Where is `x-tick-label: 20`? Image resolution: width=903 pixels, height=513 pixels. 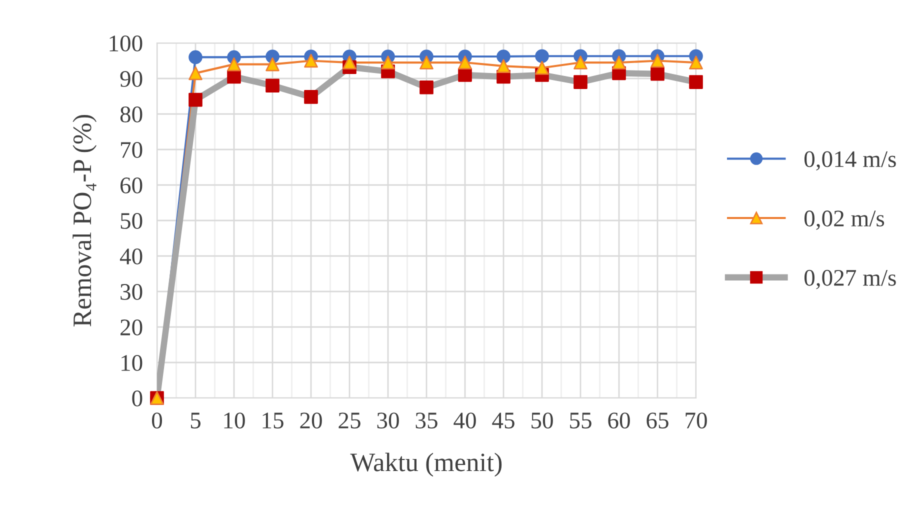 x-tick-label: 20 is located at coordinates (311, 420).